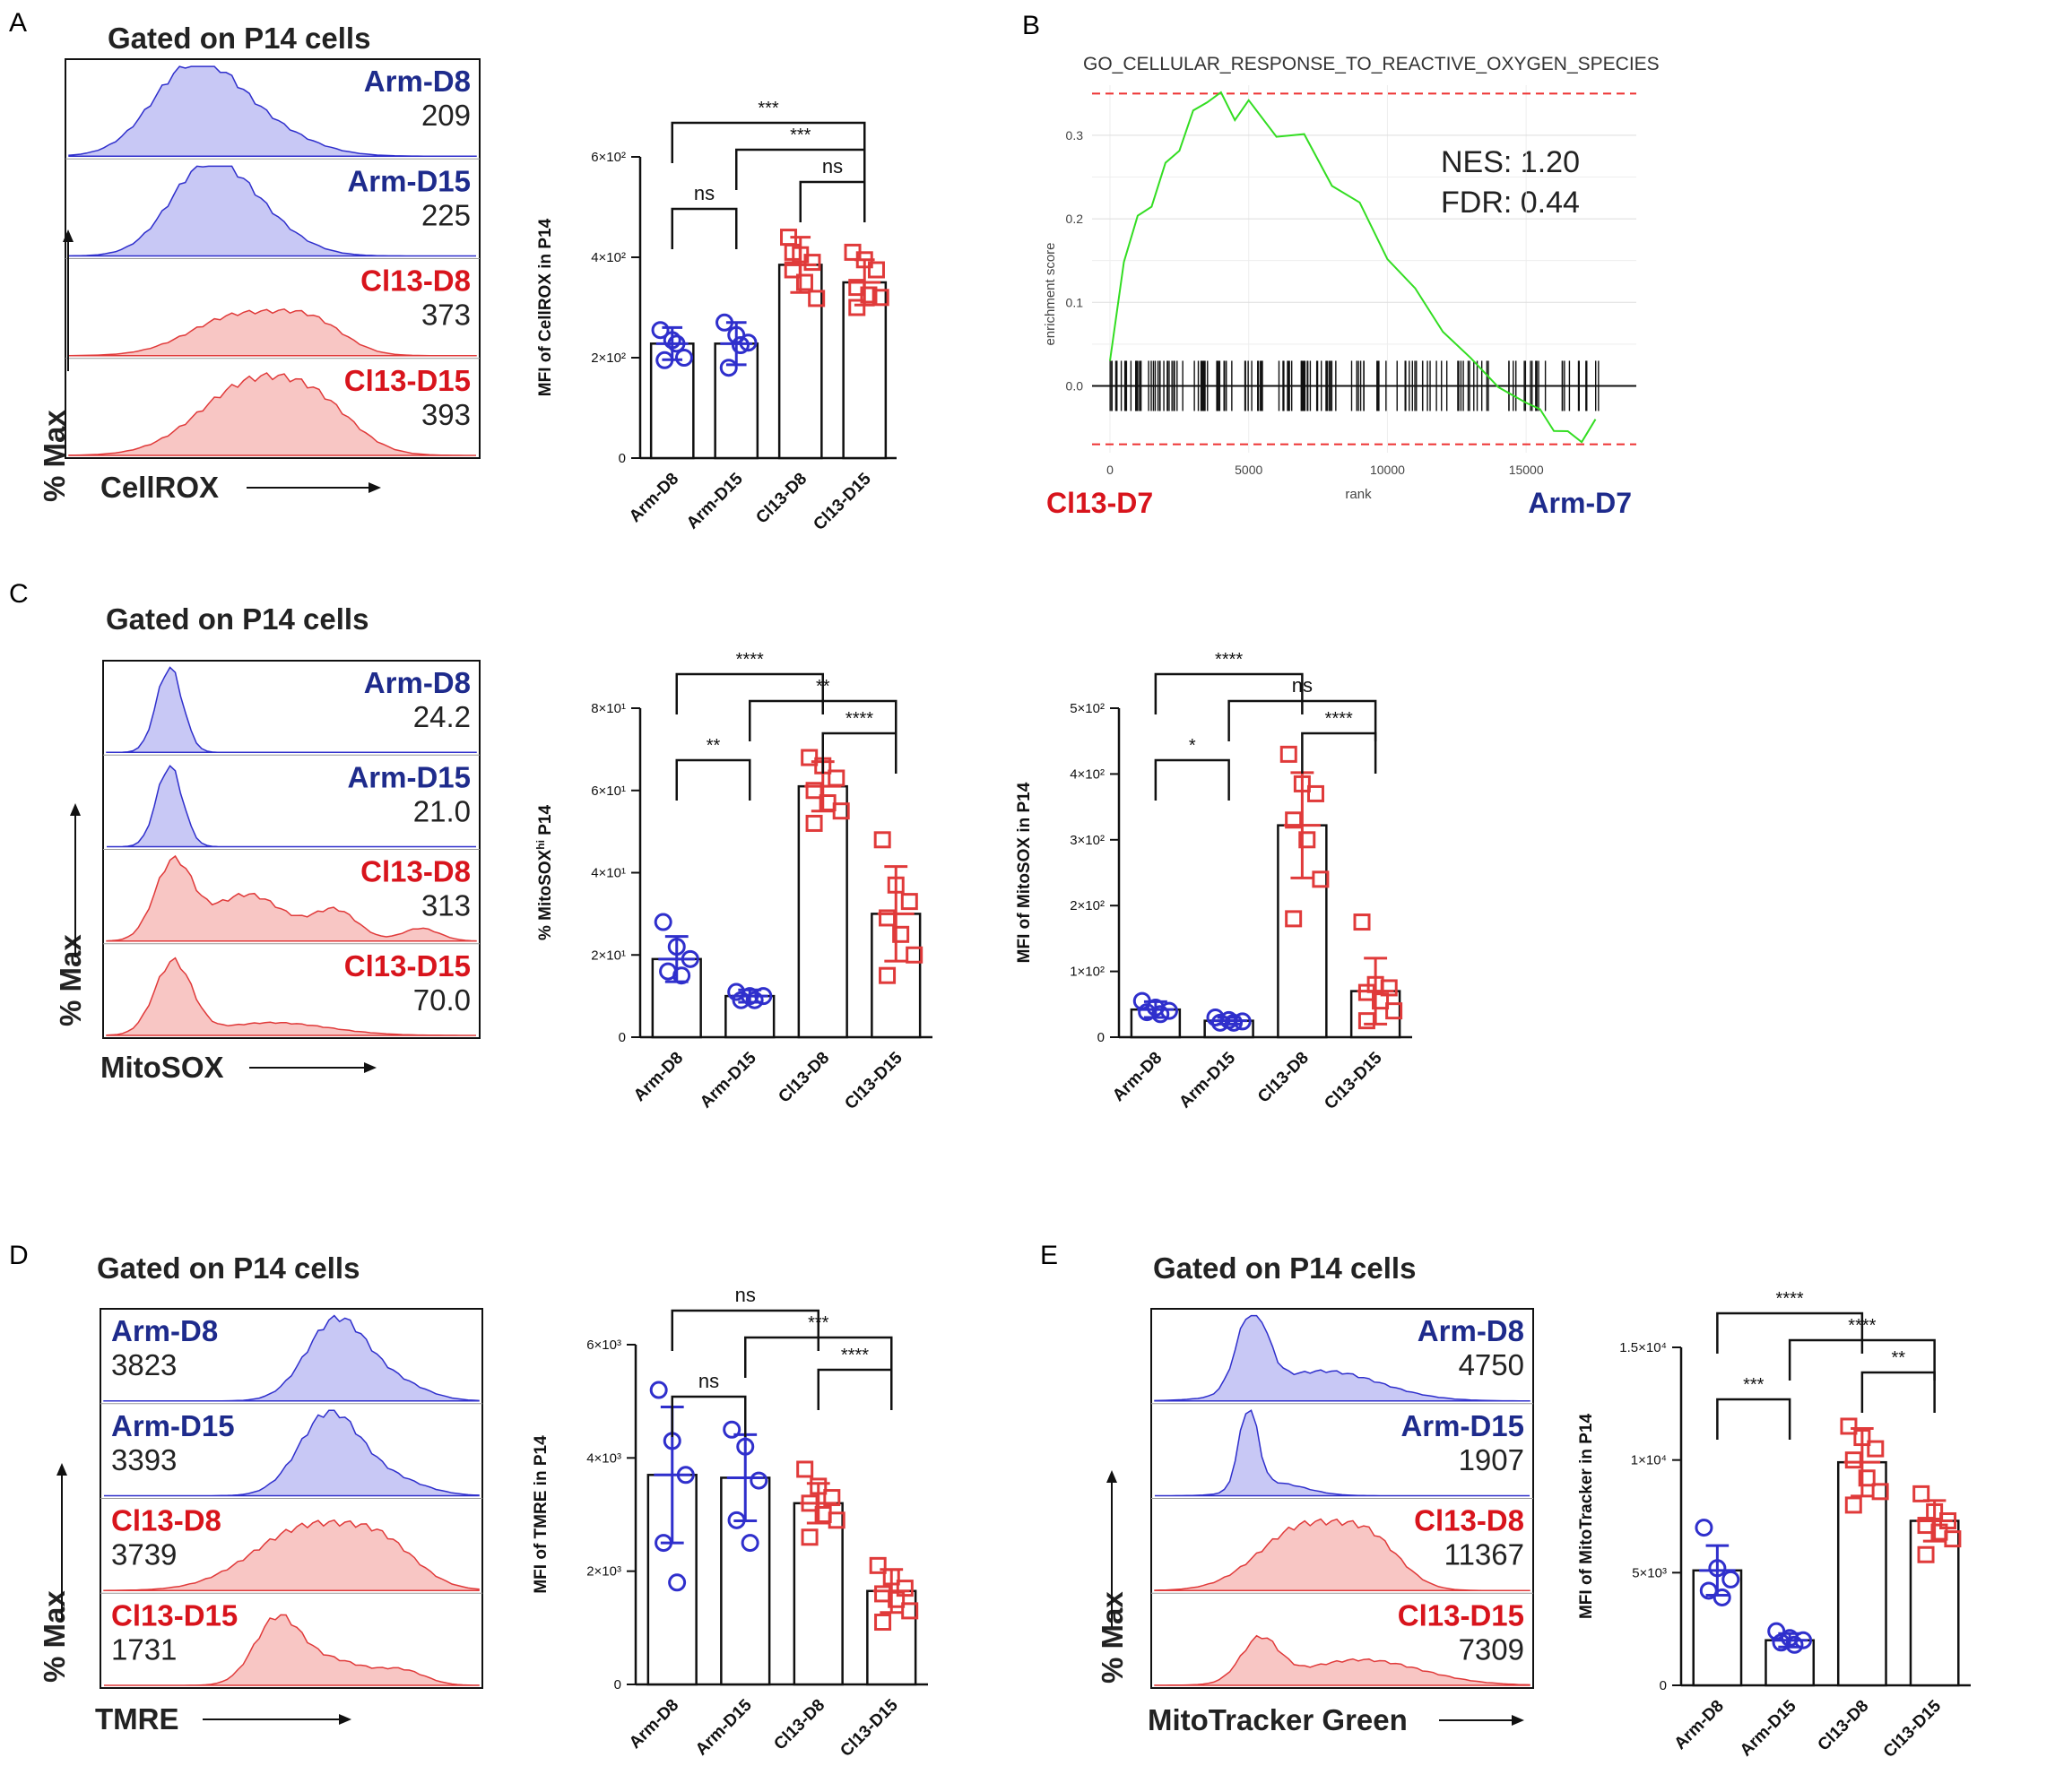  Describe the element at coordinates (1110, 470) in the screenshot. I see `gsea-x-tick: 0` at that location.